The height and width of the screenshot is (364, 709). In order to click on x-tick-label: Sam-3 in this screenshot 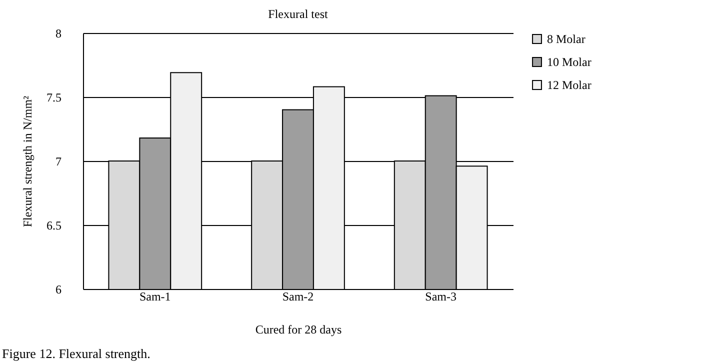, I will do `click(441, 297)`.